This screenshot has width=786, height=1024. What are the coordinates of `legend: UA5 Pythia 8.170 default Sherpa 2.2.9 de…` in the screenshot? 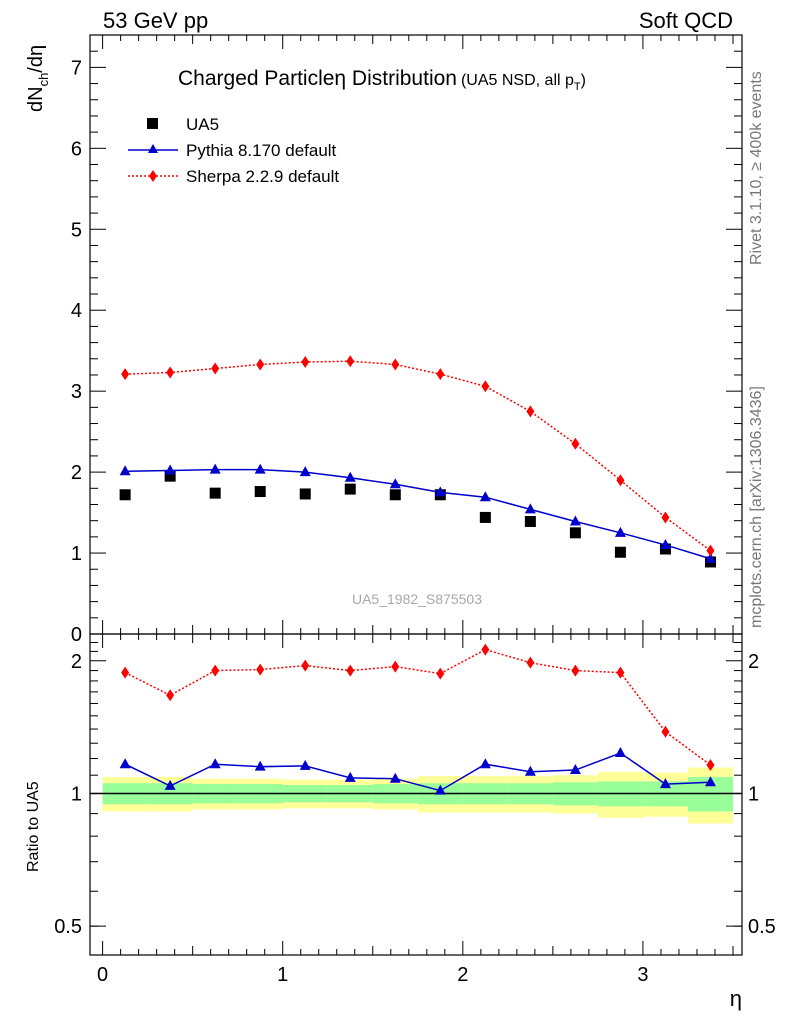 It's located at (233, 150).